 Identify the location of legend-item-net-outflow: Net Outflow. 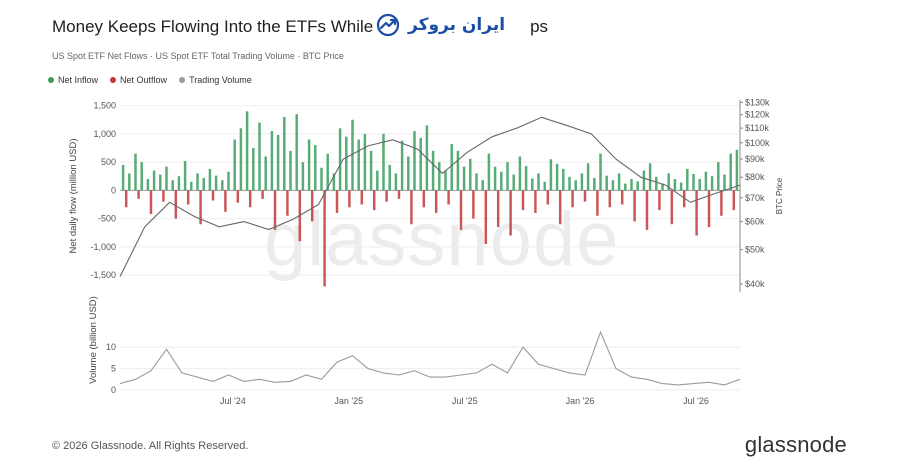
(138, 80).